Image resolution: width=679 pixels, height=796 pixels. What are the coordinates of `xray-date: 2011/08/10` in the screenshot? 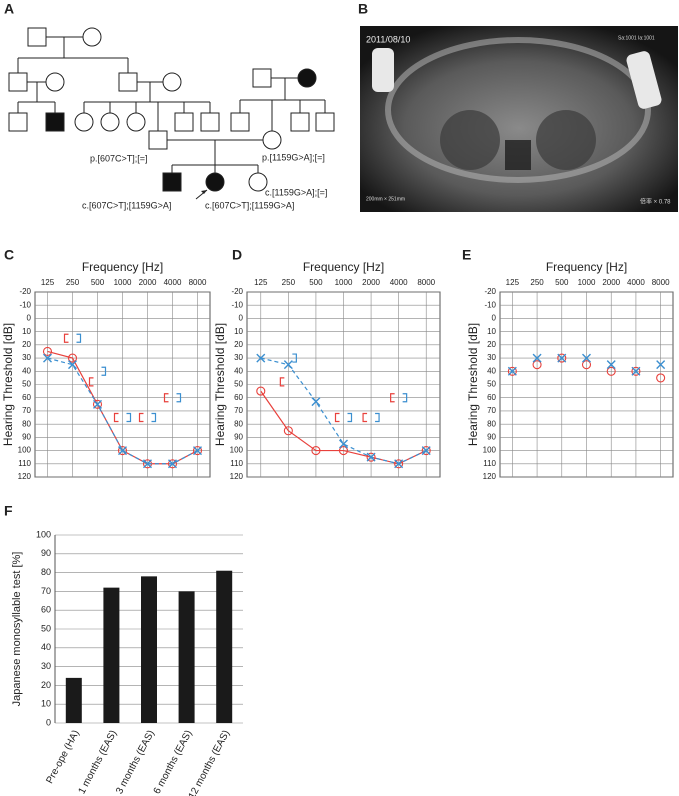 It's located at (388, 39).